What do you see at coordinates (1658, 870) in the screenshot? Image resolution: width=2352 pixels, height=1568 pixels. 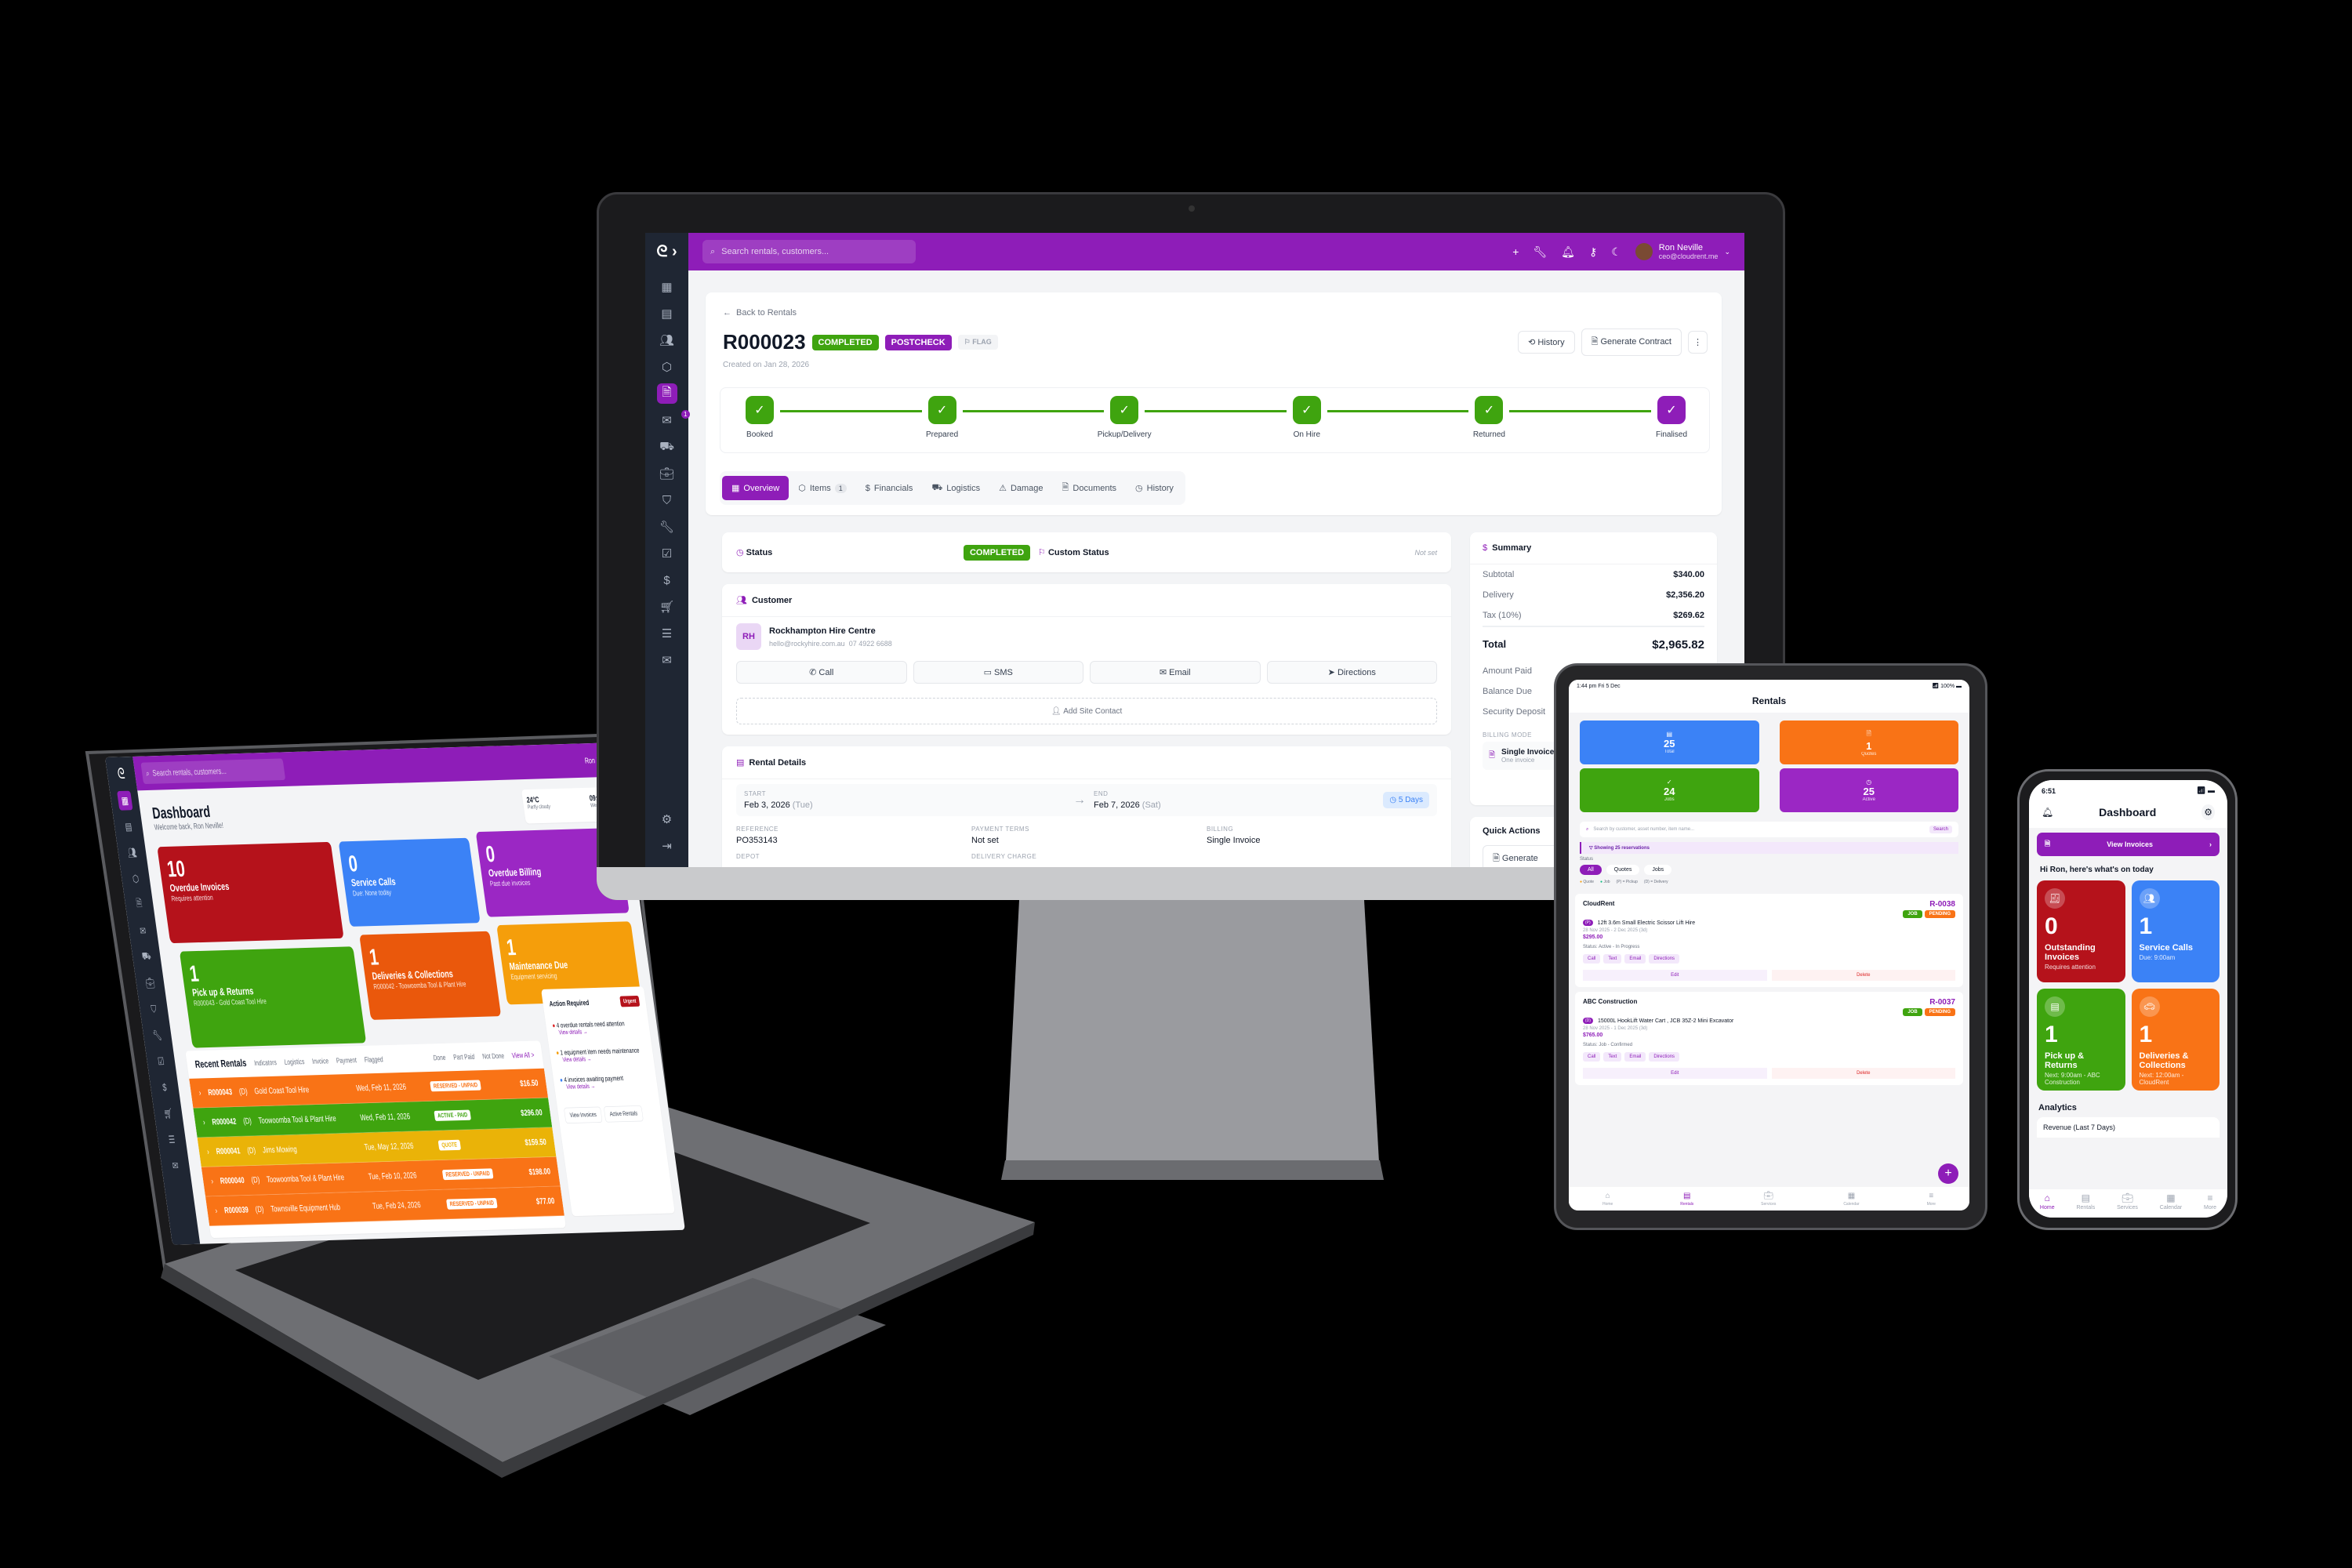 I see `filter-jobs: Jobs` at bounding box center [1658, 870].